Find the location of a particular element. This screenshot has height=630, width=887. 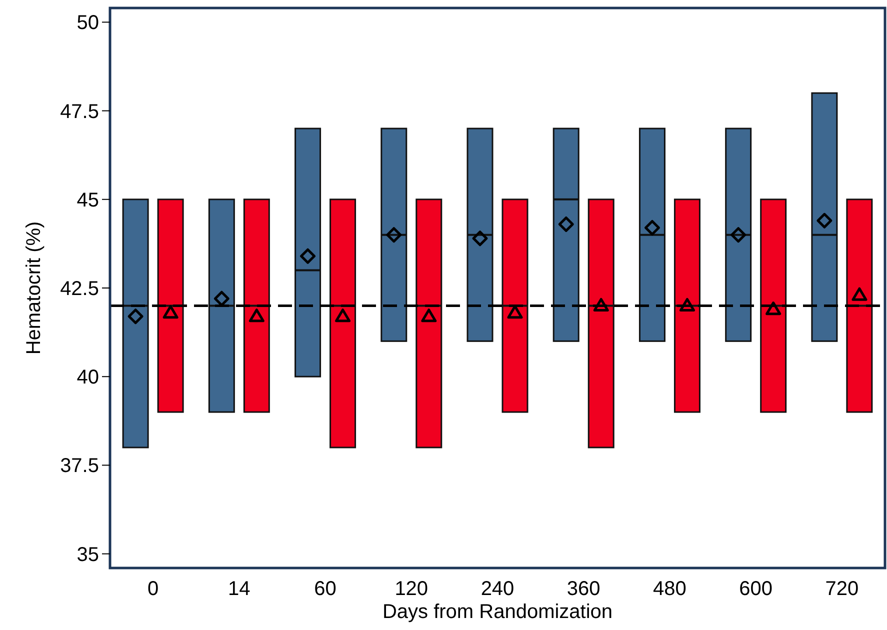

y-tick-label: 45 is located at coordinates (87, 200).